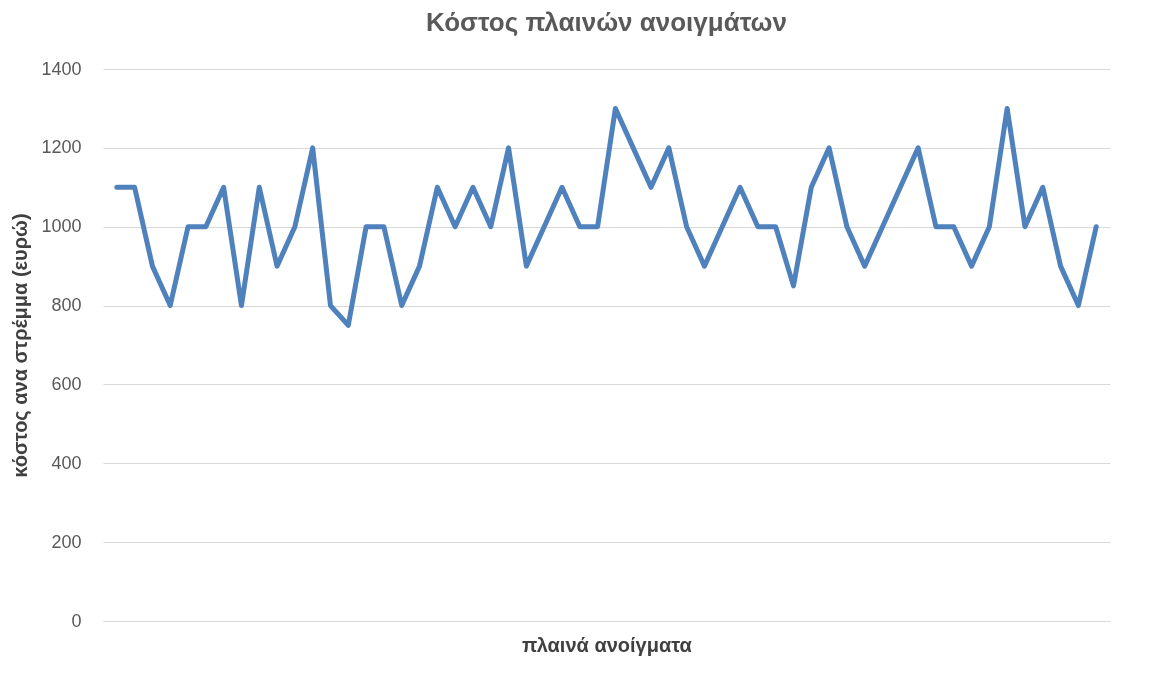 Image resolution: width=1152 pixels, height=675 pixels. What do you see at coordinates (606, 22) in the screenshot?
I see `chart-title: Κόστος πλαινών ανοιγμάτων` at bounding box center [606, 22].